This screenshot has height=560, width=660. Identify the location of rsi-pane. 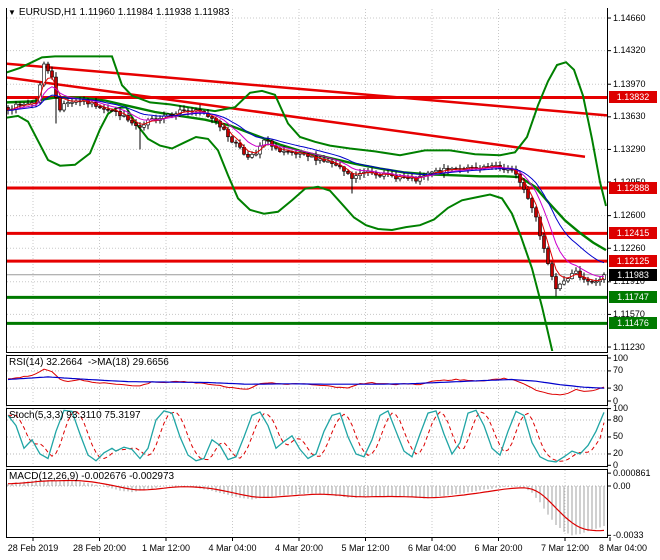
(307, 382).